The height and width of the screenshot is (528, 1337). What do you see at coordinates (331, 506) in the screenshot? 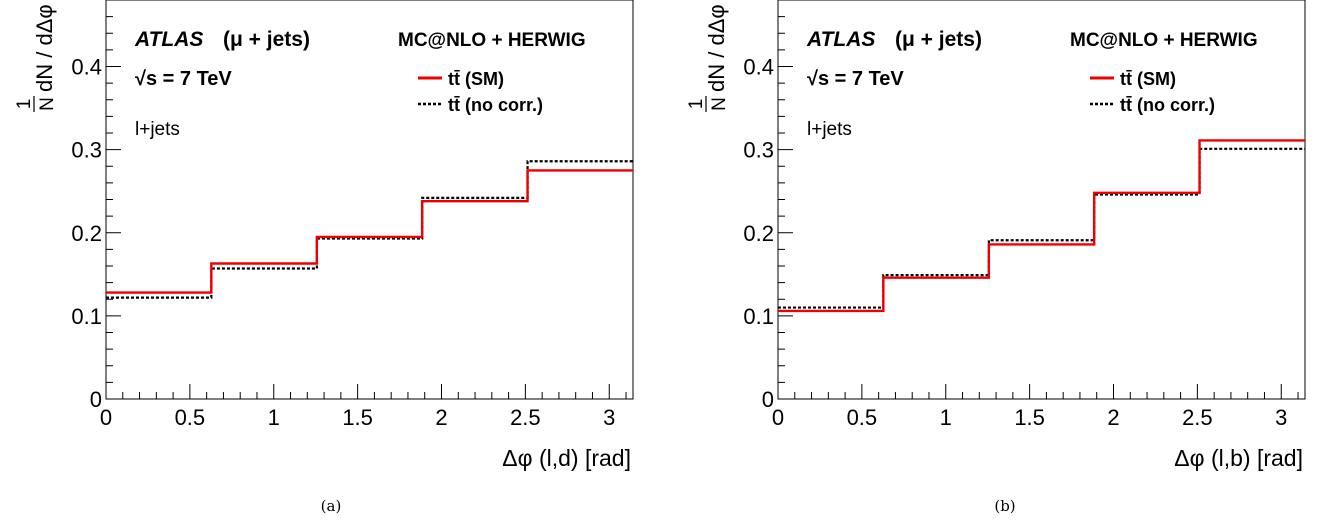
I see `panel-caption: (a)` at bounding box center [331, 506].